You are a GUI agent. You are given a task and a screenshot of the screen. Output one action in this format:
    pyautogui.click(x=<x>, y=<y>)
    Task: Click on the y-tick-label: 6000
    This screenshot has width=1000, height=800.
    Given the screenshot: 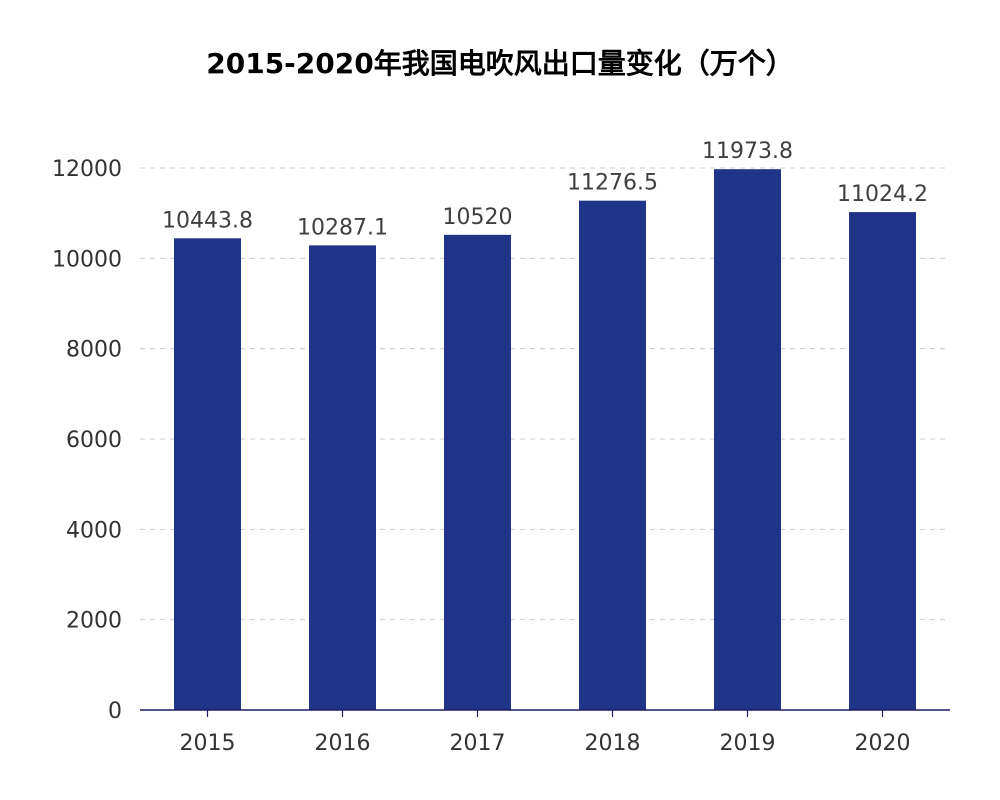 What is the action you would take?
    pyautogui.click(x=94, y=440)
    